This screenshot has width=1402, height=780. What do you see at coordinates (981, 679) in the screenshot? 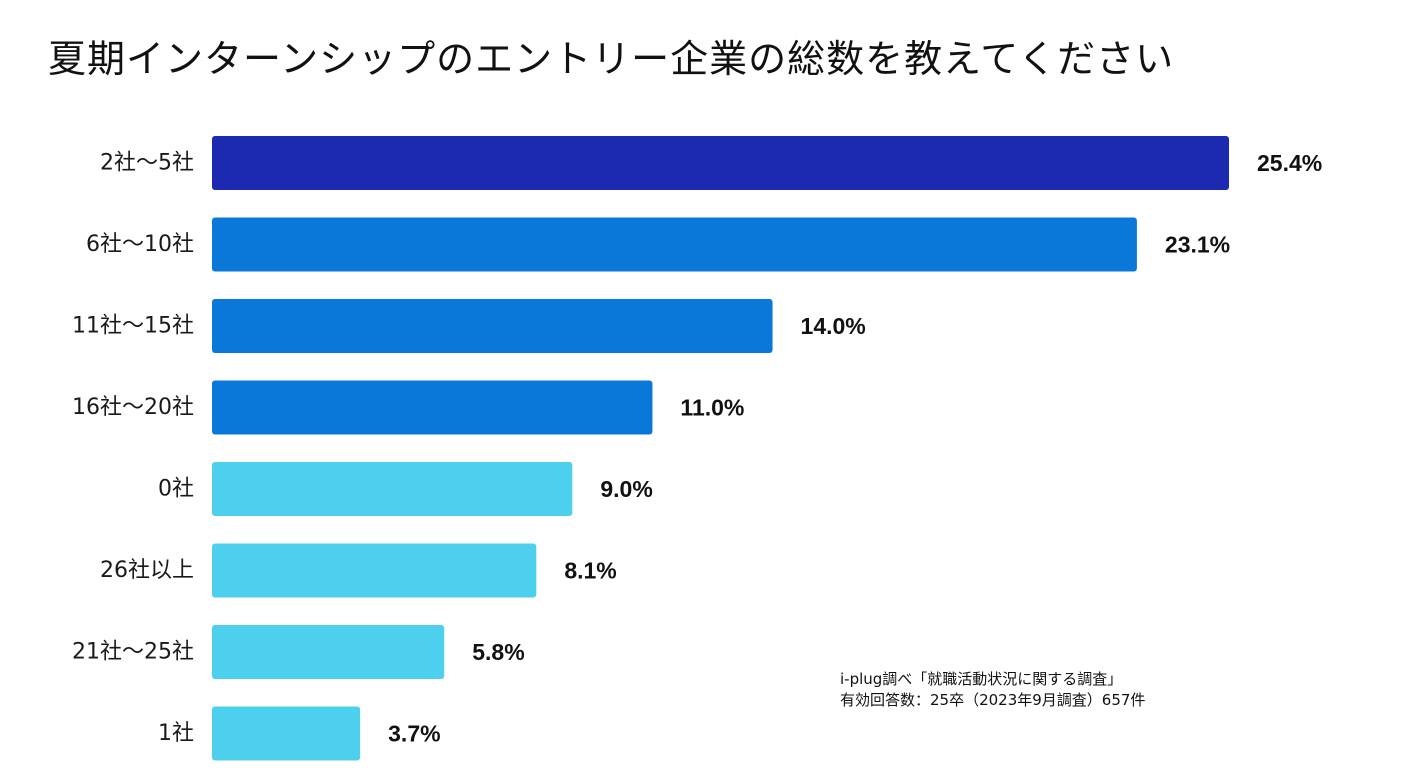
I see `source-line-1: i-plug調べ「就職活動状況に関する調査」` at bounding box center [981, 679].